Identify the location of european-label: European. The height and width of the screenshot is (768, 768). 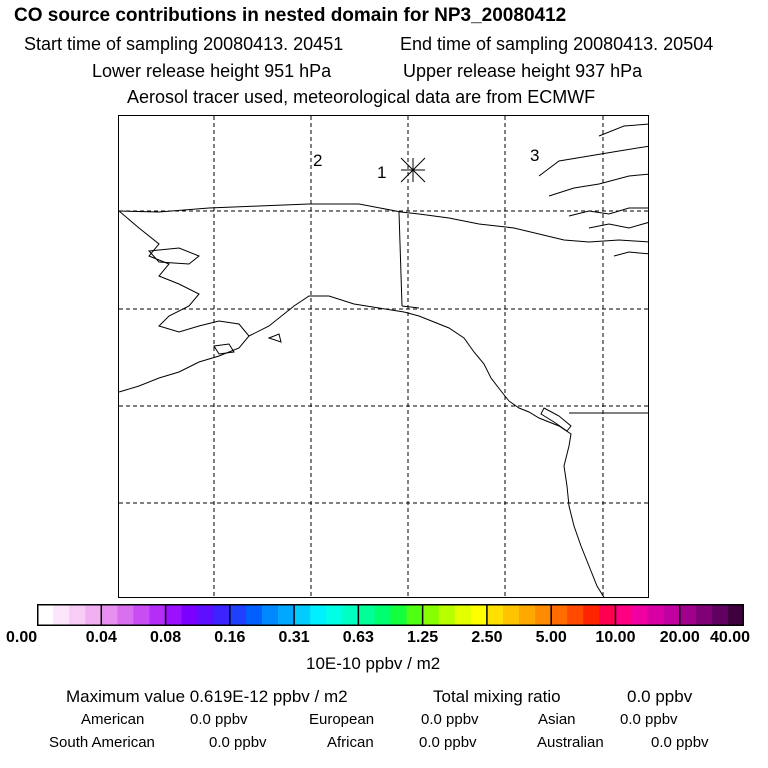
(342, 719).